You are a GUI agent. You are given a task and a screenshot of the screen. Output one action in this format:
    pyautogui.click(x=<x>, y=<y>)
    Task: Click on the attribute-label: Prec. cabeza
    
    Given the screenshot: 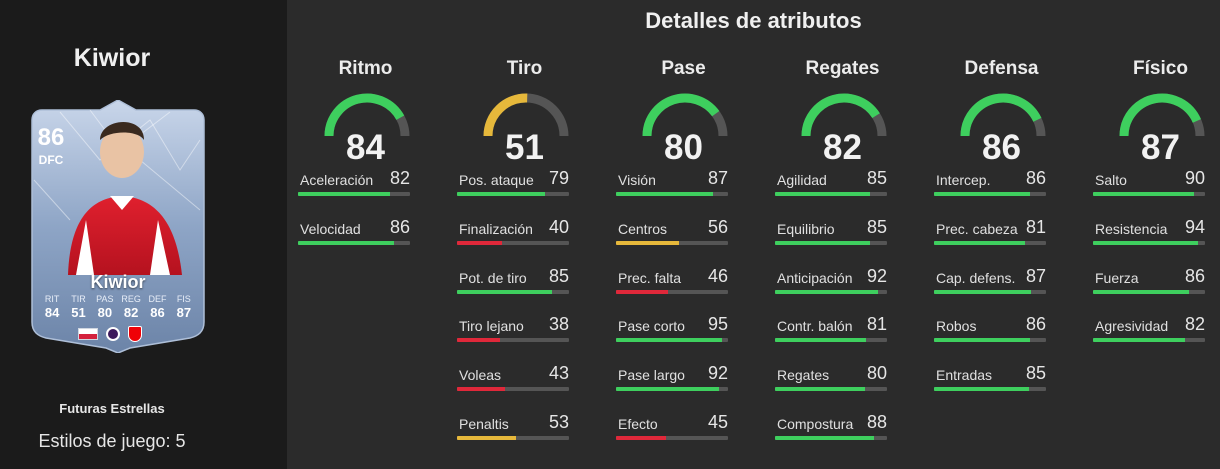 What is the action you would take?
    pyautogui.click(x=977, y=229)
    